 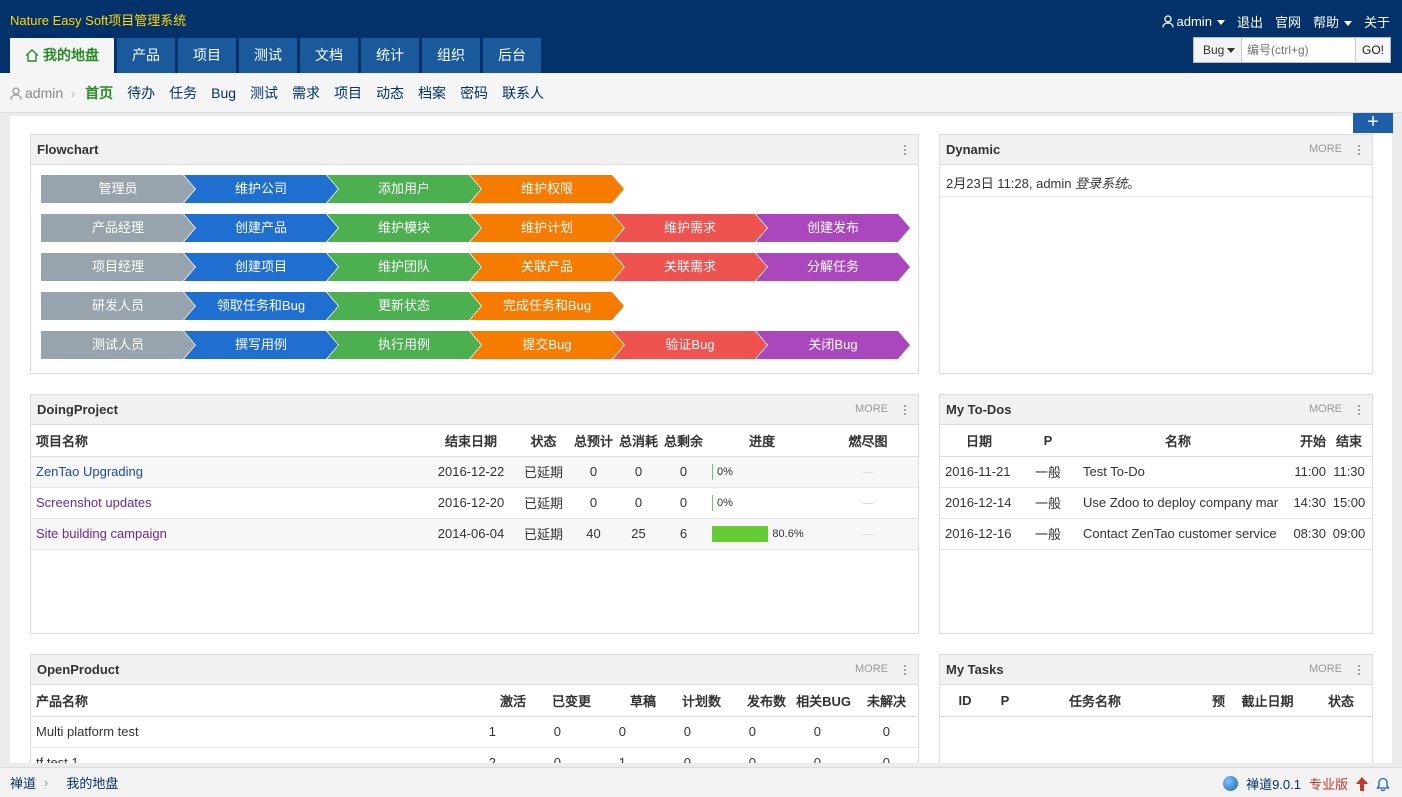 What do you see at coordinates (261, 267) in the screenshot?
I see `flowchart-step: 创建项目` at bounding box center [261, 267].